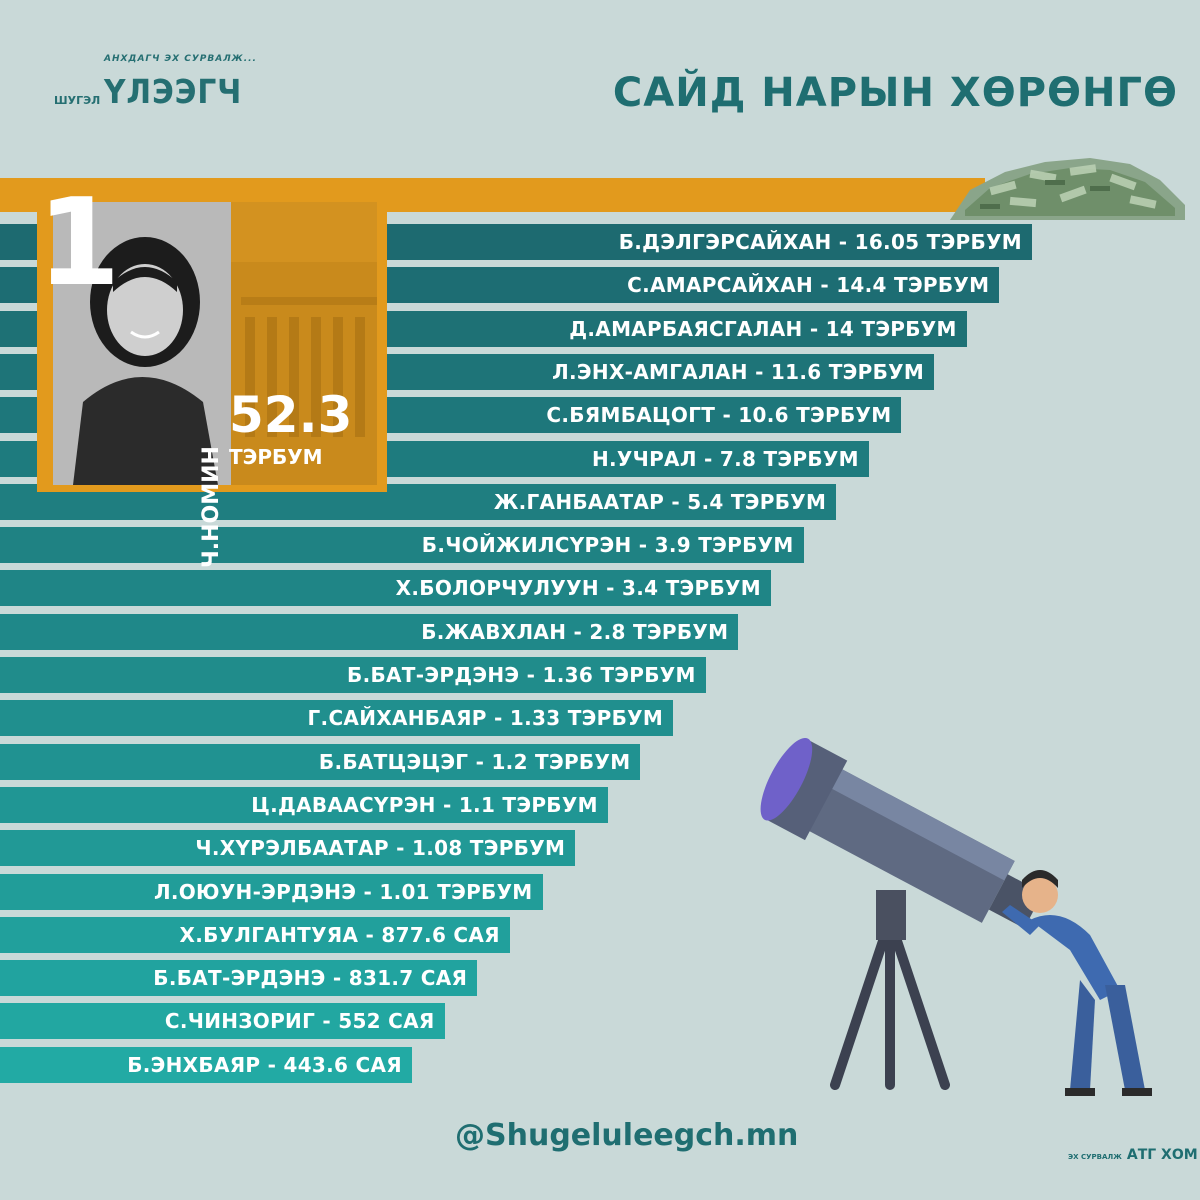  Describe the element at coordinates (474, 761) in the screenshot. I see `bar-label: Б.БАТЦЭЦЭГ - 1.2 ТЭРБУМ` at that location.